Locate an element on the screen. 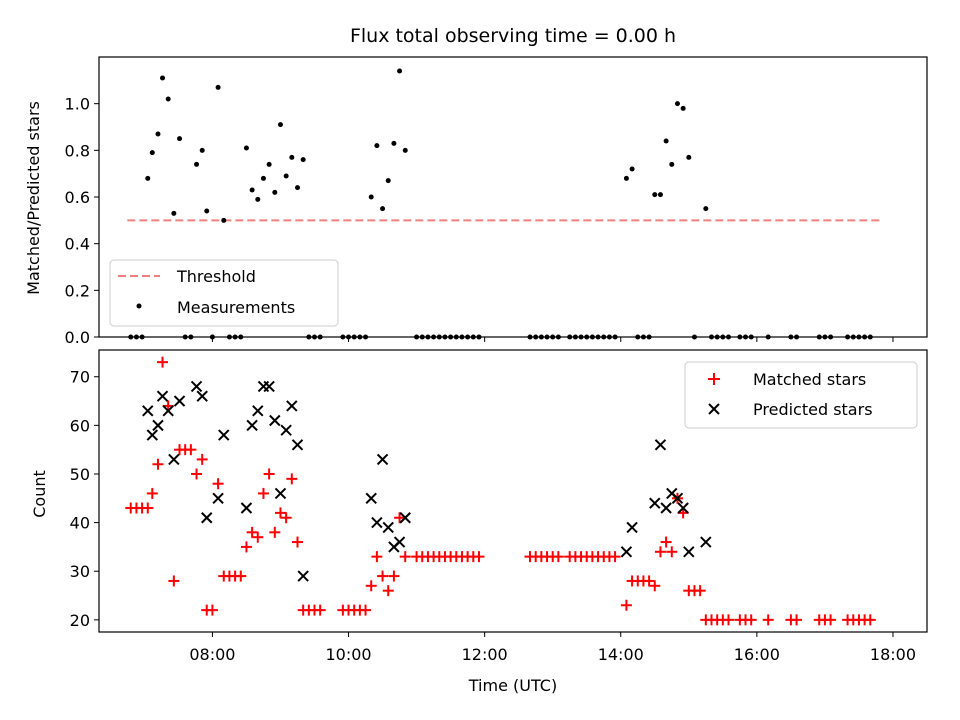 The image size is (960, 720). ratio-y-tick-label: 0.8 is located at coordinates (77, 150).